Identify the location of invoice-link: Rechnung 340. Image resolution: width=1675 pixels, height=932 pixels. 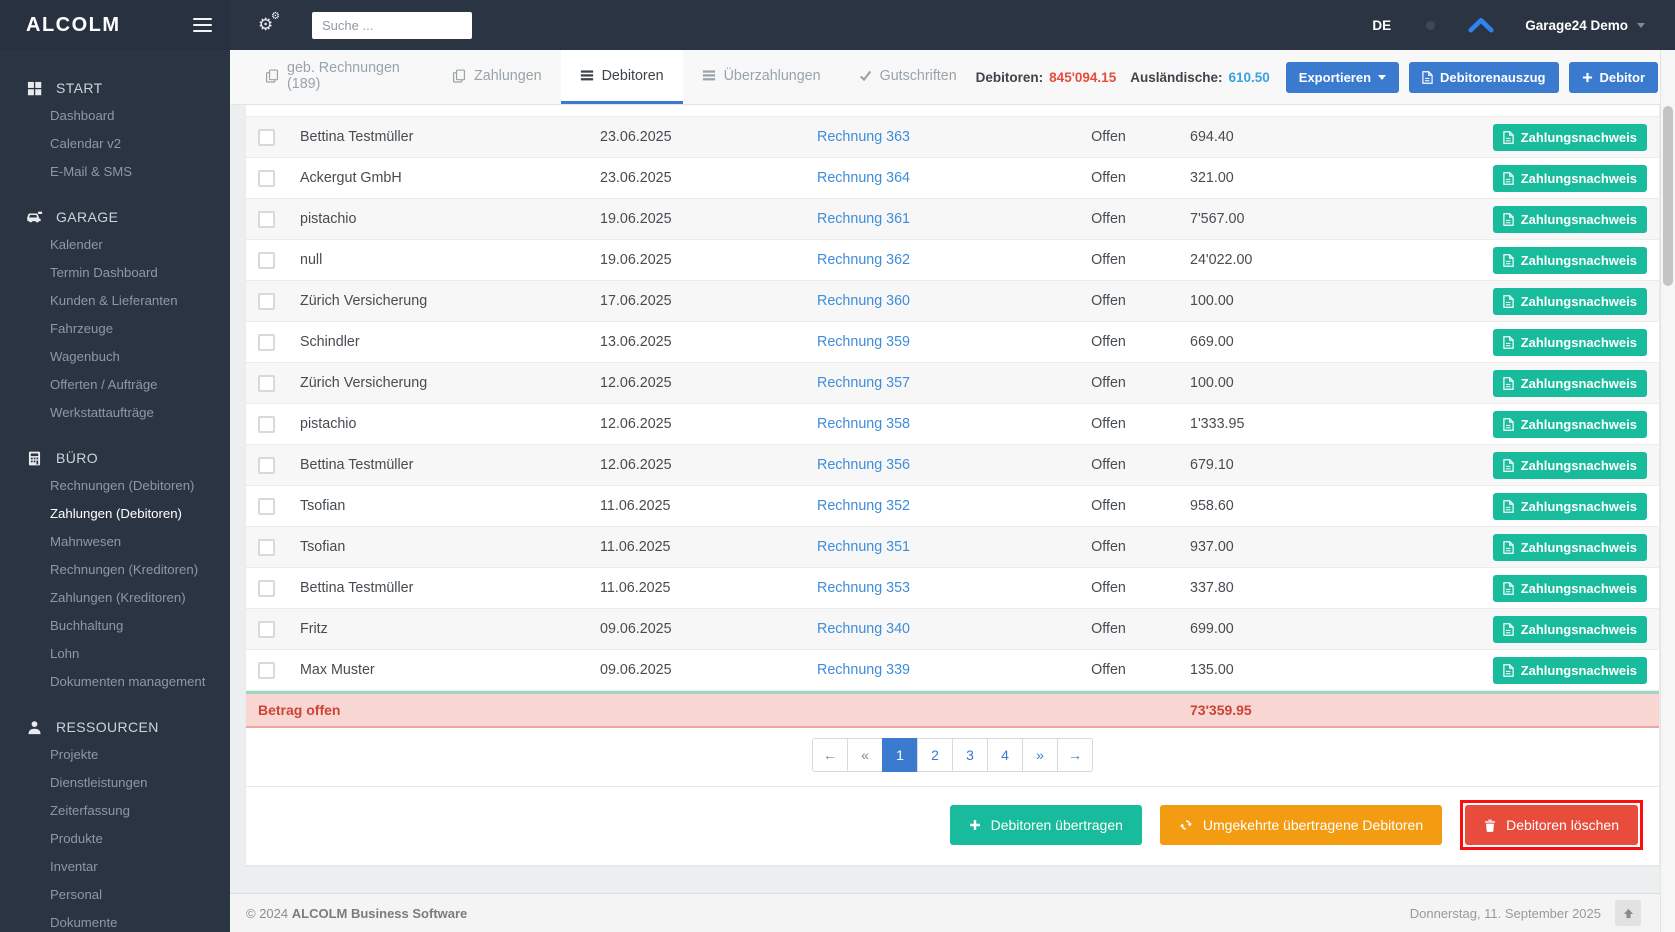
(864, 629).